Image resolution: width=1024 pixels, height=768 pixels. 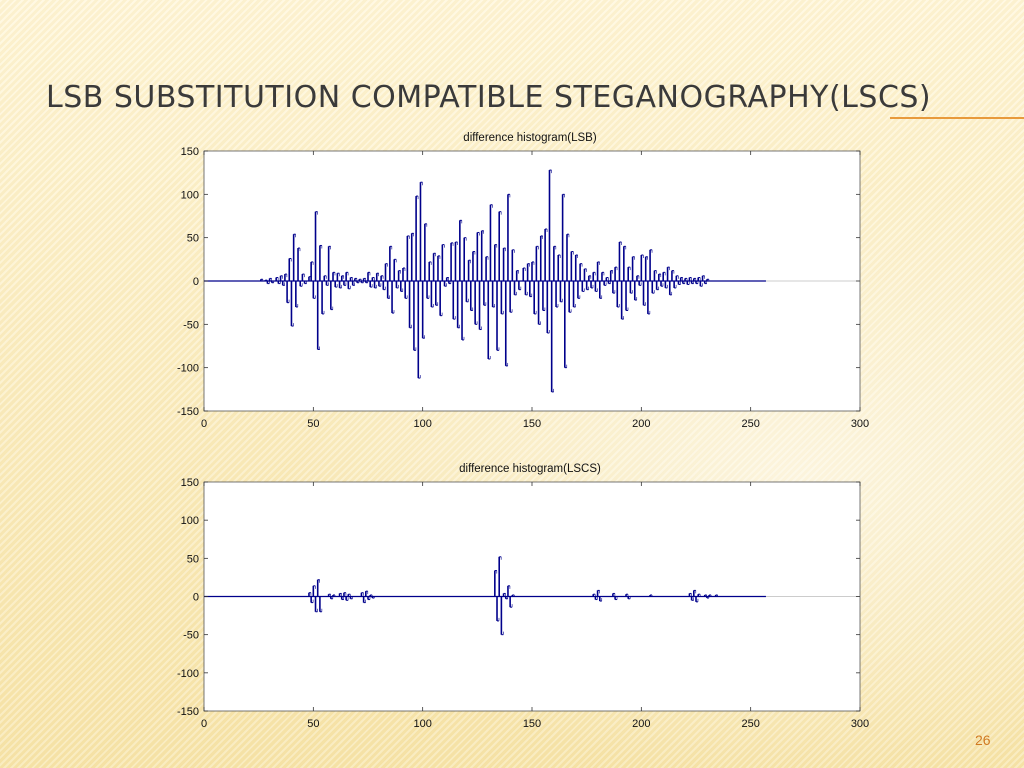 I want to click on y-tick-label: -100, so click(x=188, y=369).